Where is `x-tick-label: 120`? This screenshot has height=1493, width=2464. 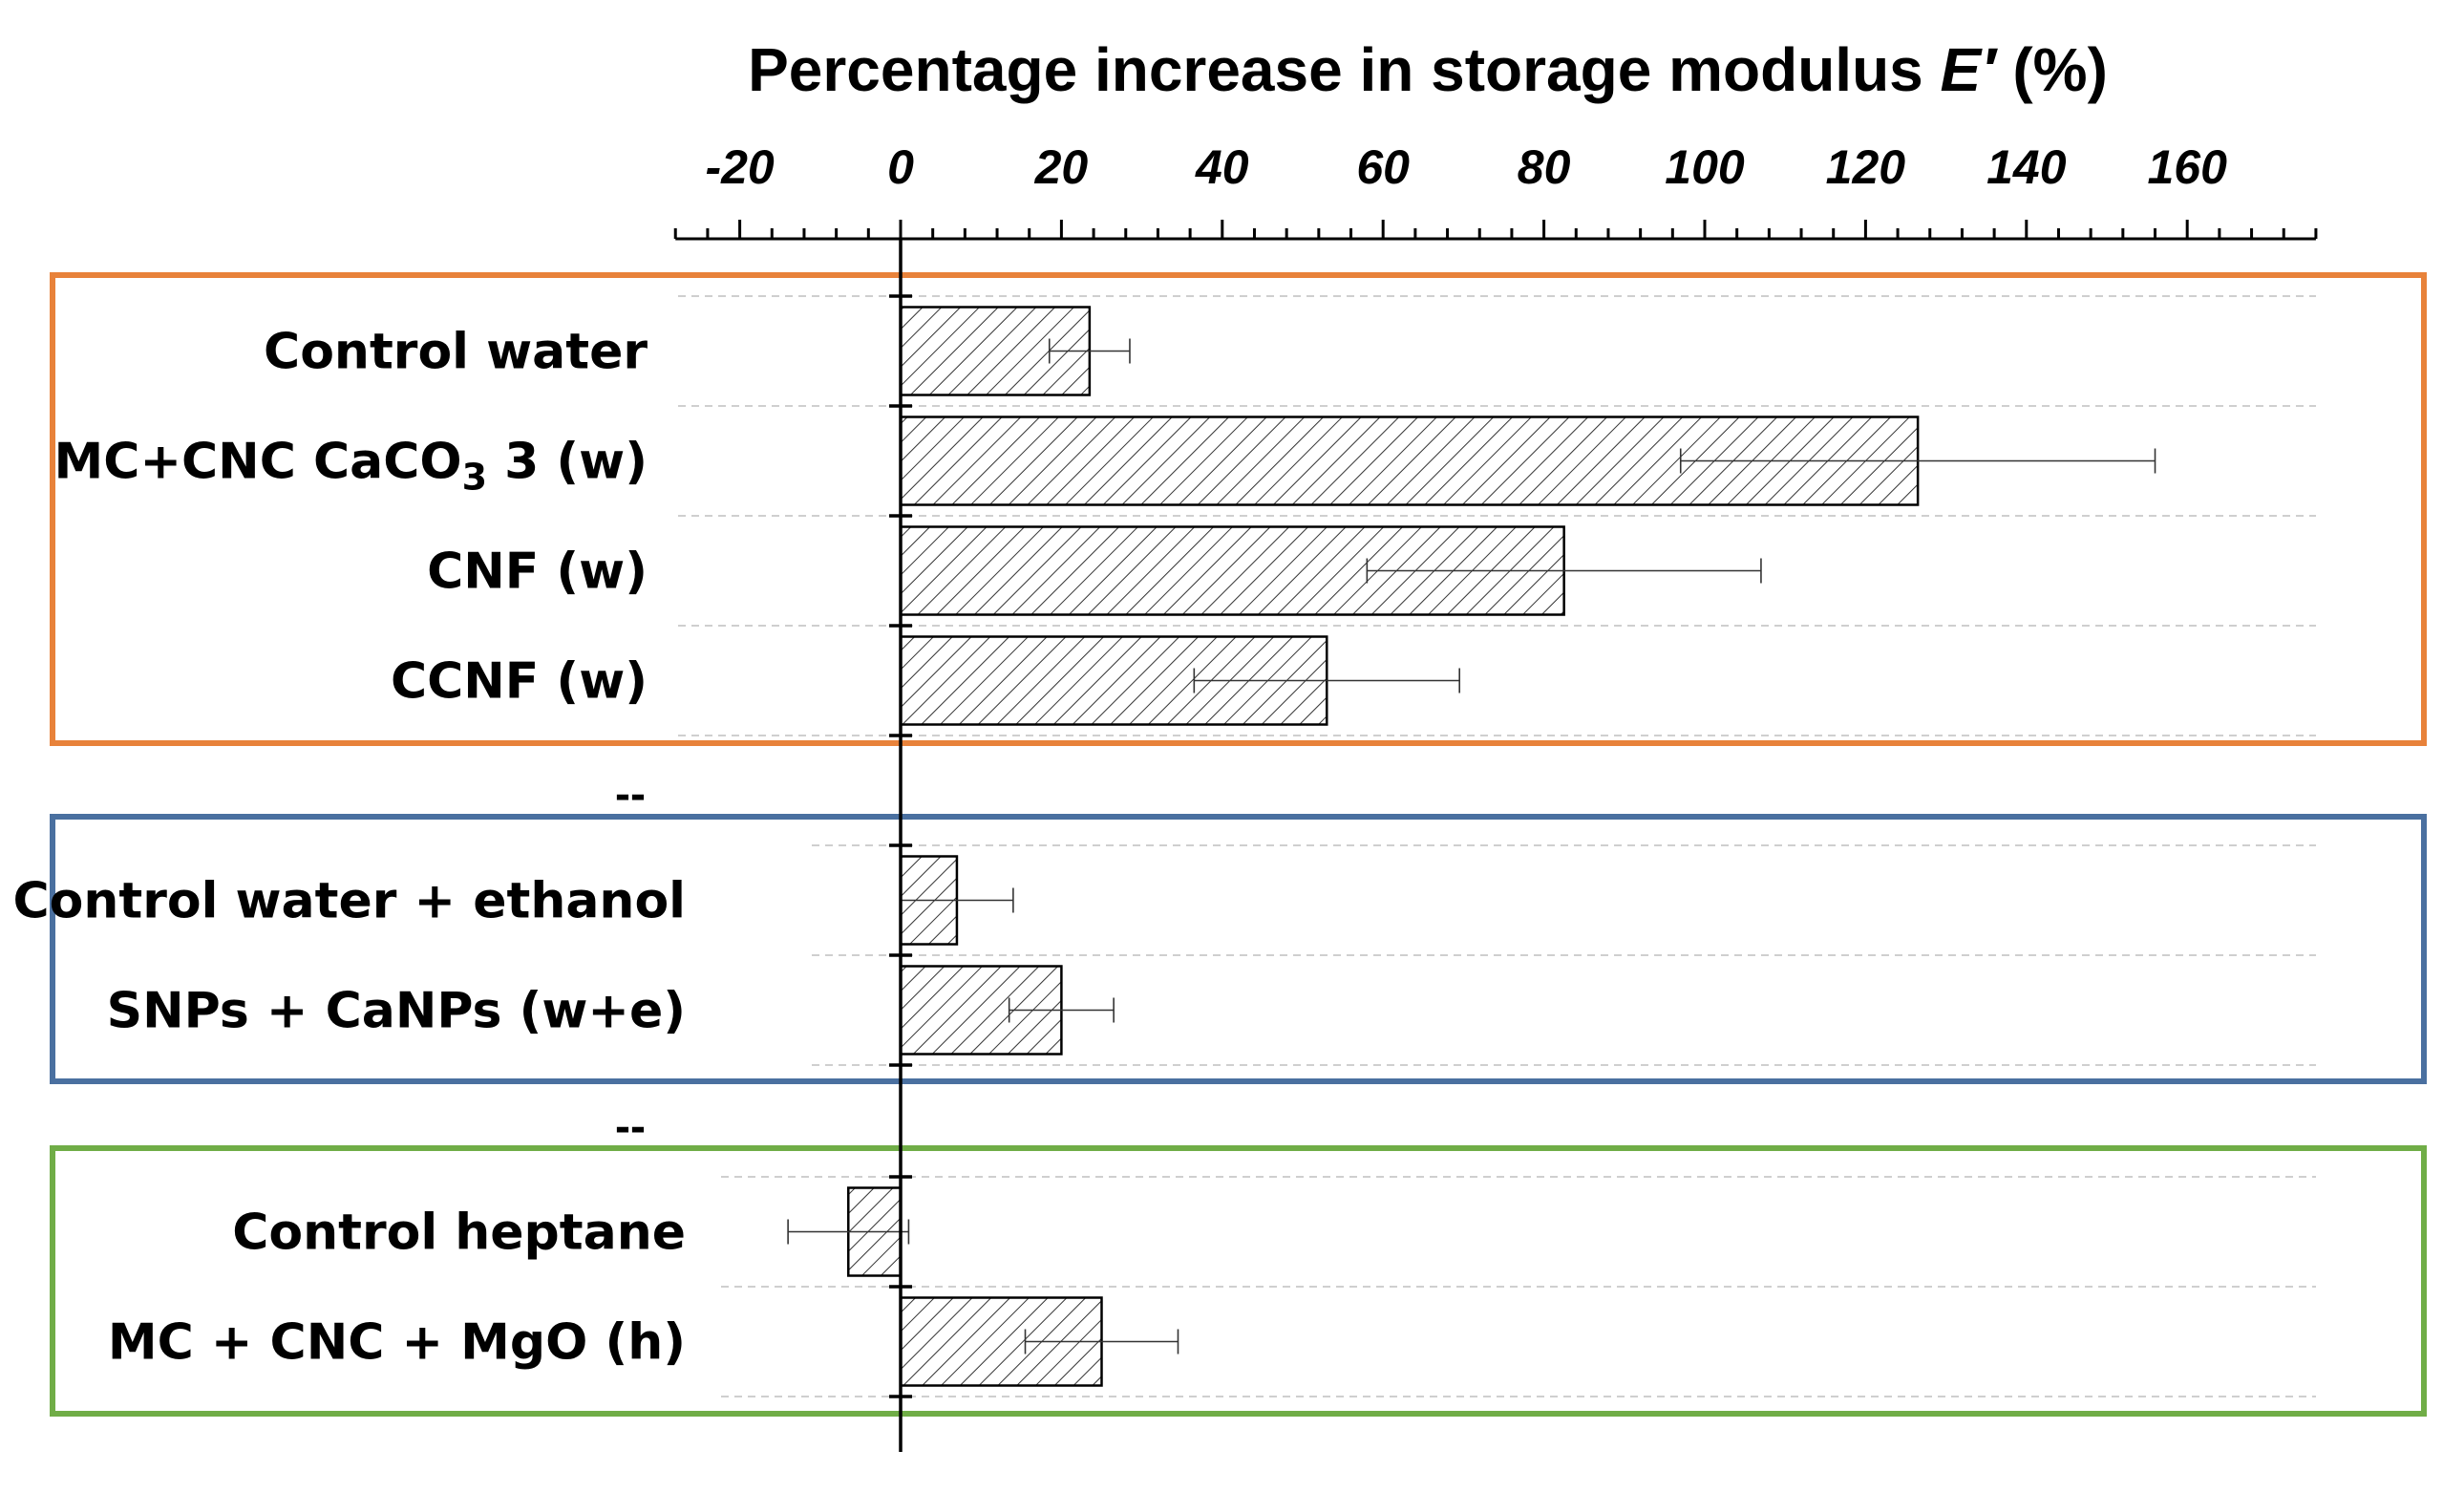 x-tick-label: 120 is located at coordinates (1866, 167).